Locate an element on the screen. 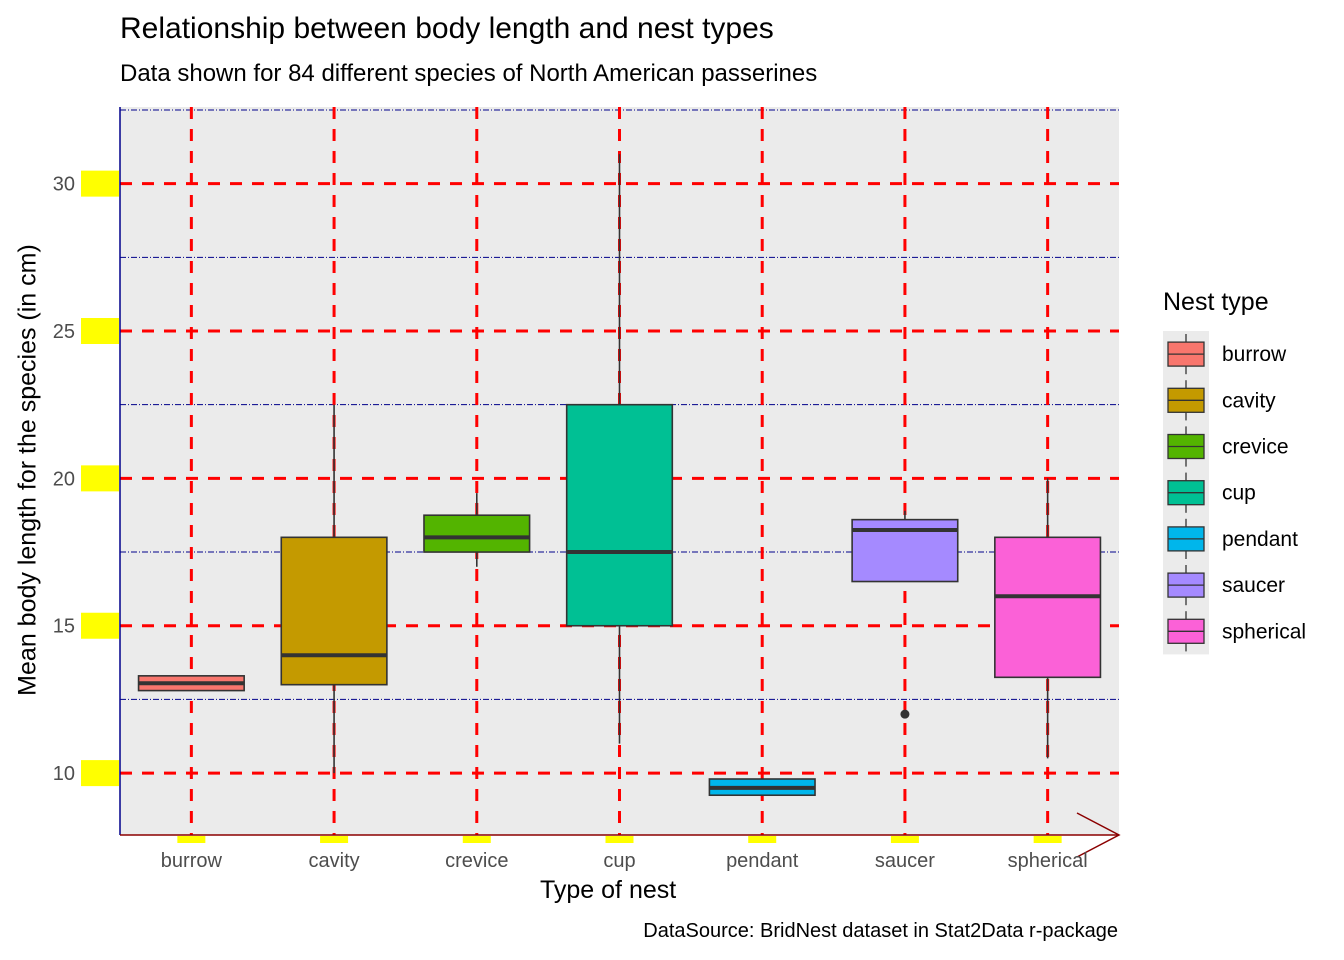 The width and height of the screenshot is (1344, 960). box-cavity is located at coordinates (334, 589).